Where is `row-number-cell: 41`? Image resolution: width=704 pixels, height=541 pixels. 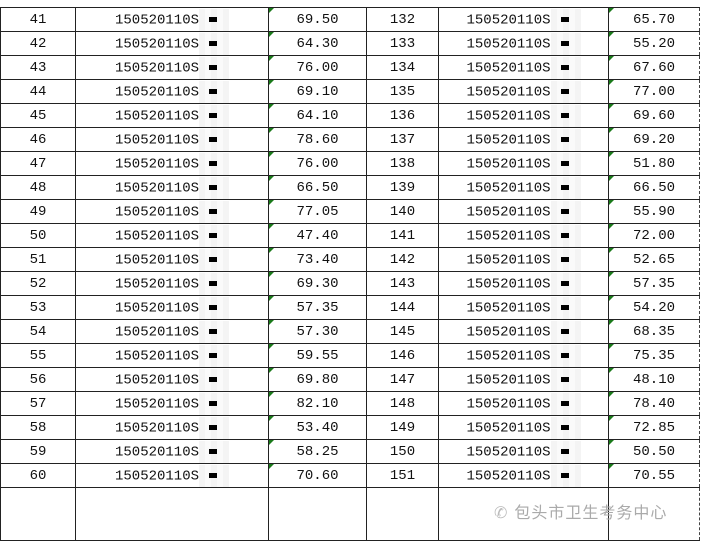 row-number-cell: 41 is located at coordinates (38, 19).